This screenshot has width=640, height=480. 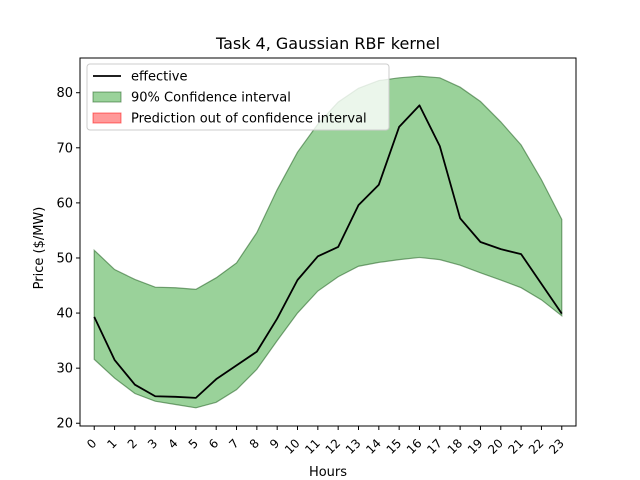 I want to click on legend-box, so click(x=238, y=97).